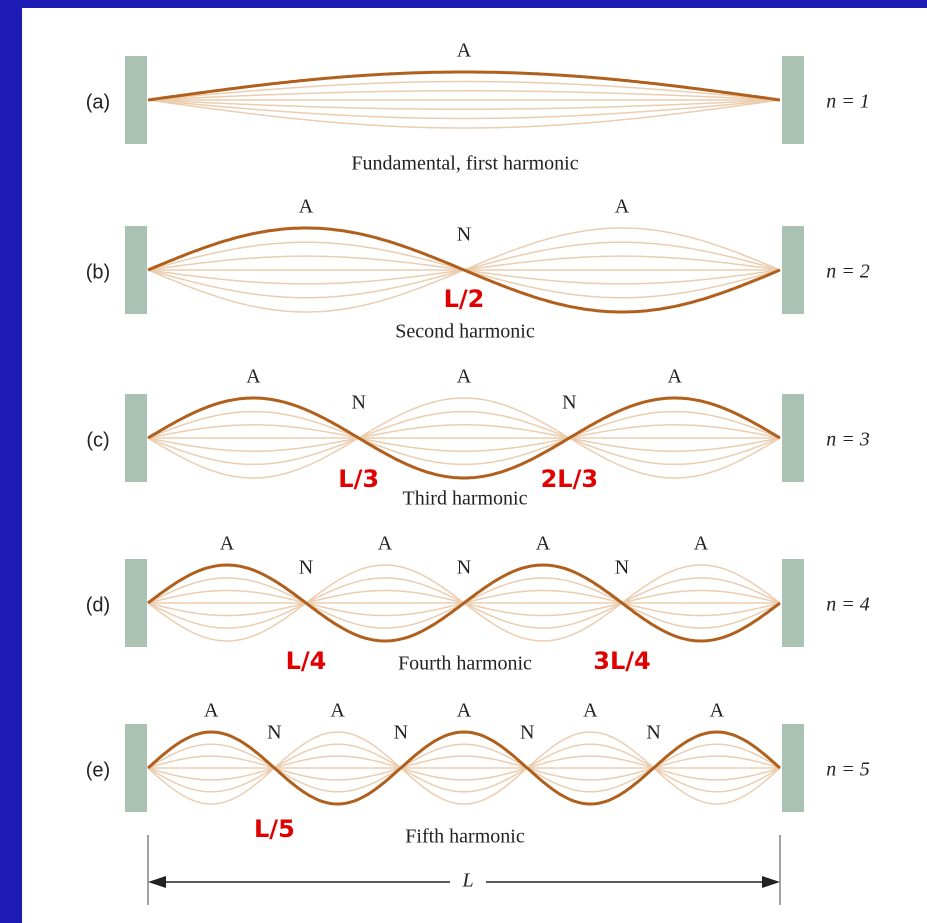 Image resolution: width=927 pixels, height=923 pixels. What do you see at coordinates (848, 102) in the screenshot?
I see `harmonic-number: n = 1` at bounding box center [848, 102].